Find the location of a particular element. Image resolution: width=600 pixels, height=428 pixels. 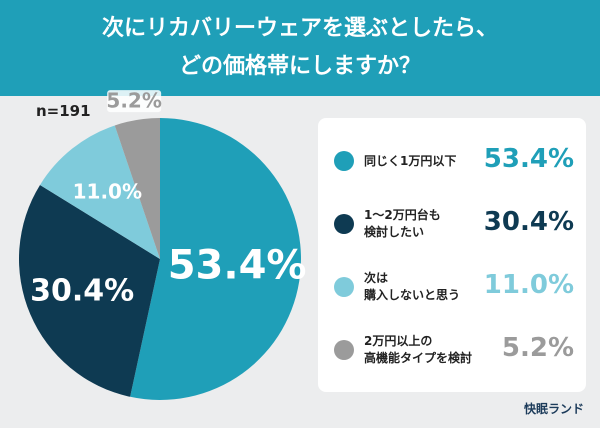

legend-value: 53.4% is located at coordinates (528, 159).